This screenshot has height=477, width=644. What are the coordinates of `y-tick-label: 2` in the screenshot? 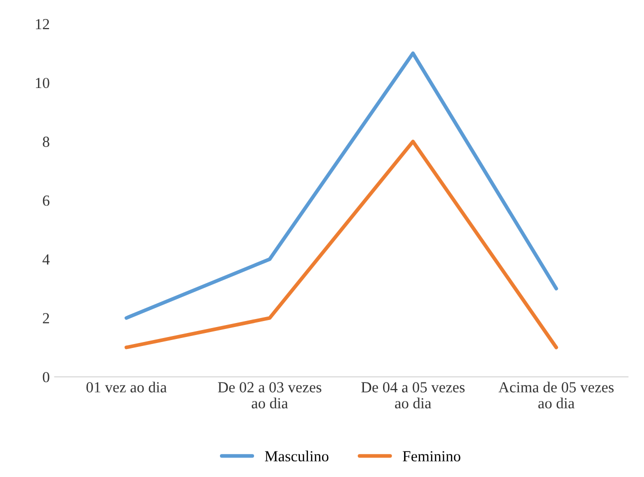 It's located at (46, 318).